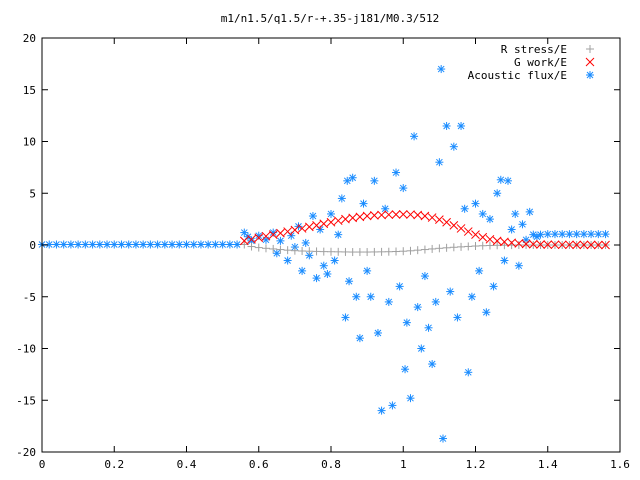 This screenshot has width=640, height=480. I want to click on x-tick-label: 1.4, so click(548, 464).